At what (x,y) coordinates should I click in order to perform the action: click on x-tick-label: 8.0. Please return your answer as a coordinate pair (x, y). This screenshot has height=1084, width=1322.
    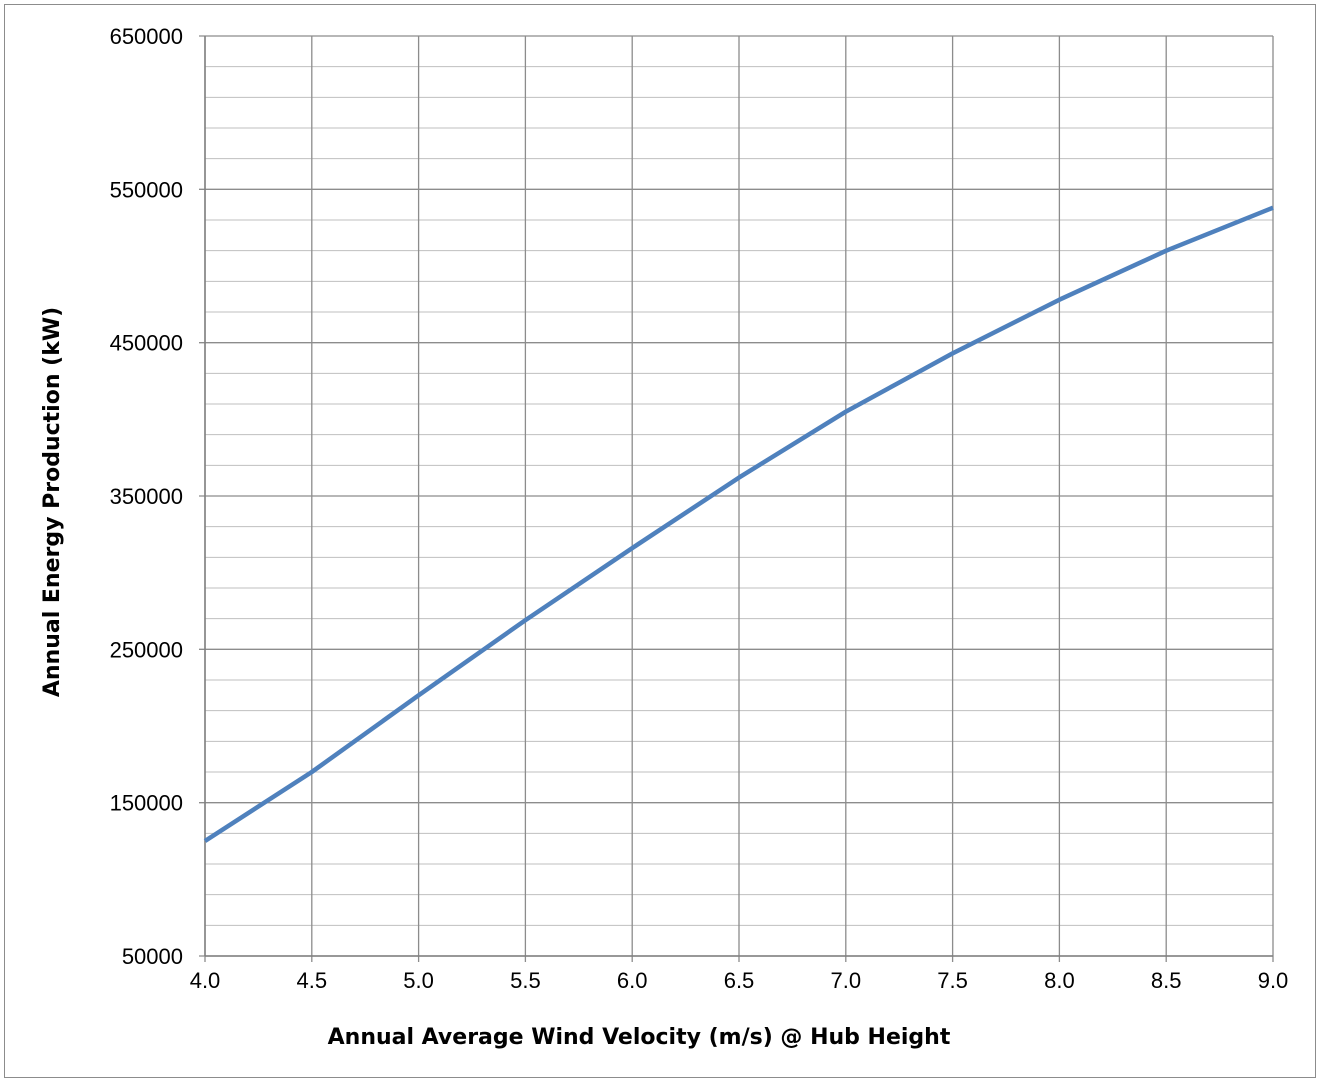
    Looking at the image, I should click on (1059, 980).